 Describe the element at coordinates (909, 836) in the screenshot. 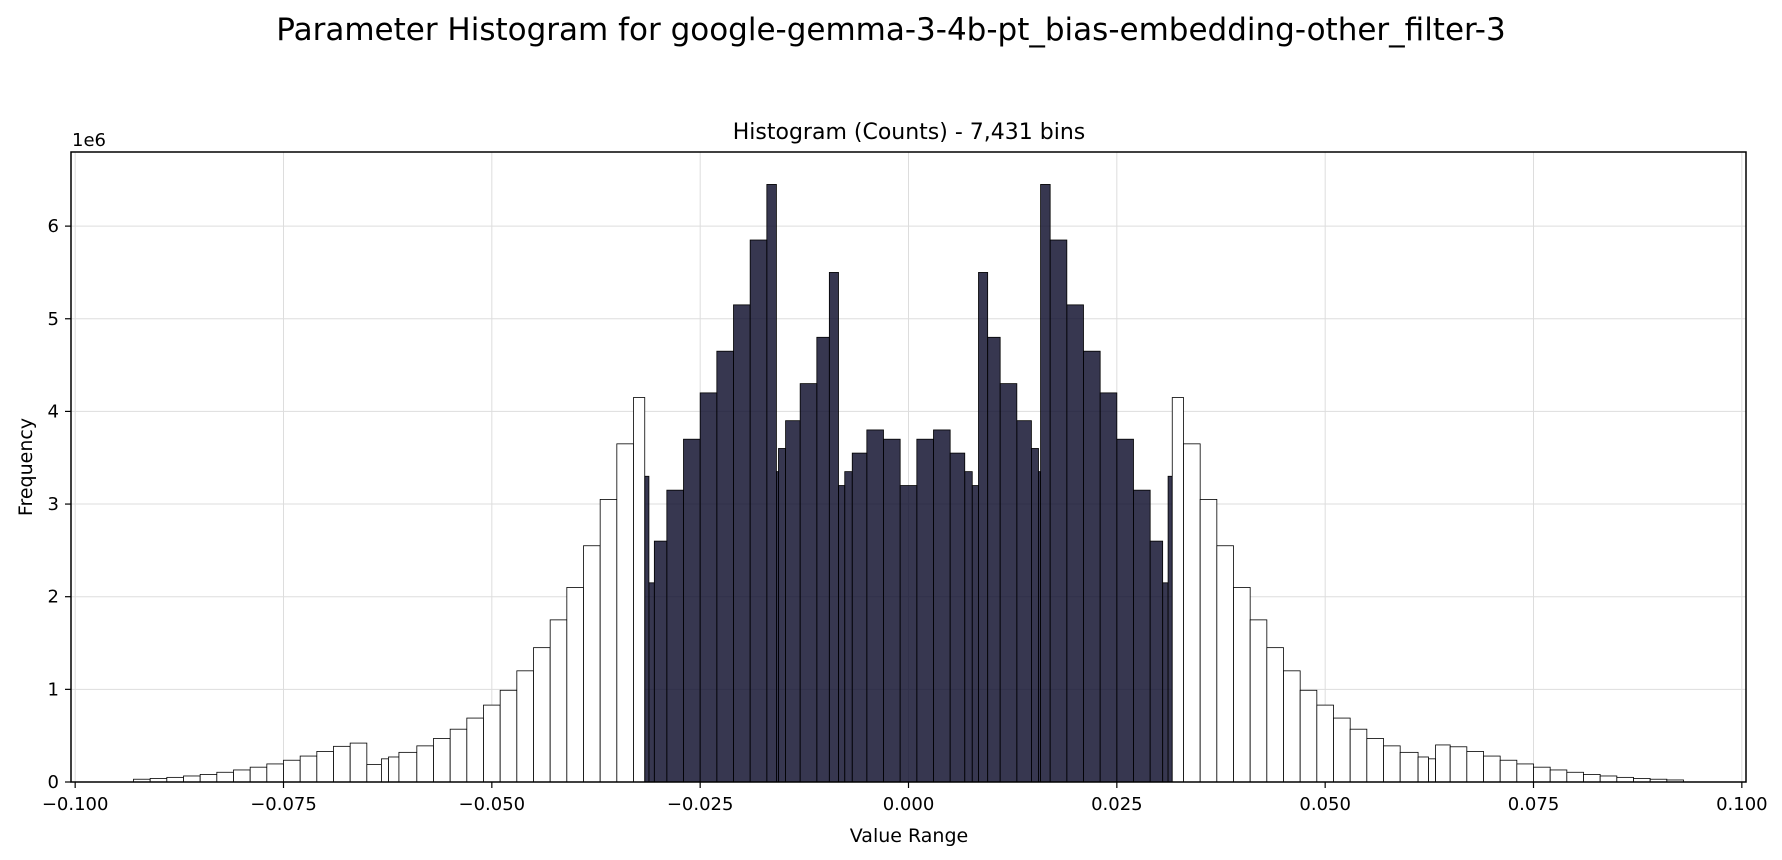

I see `x-axis-label: Value Range` at that location.